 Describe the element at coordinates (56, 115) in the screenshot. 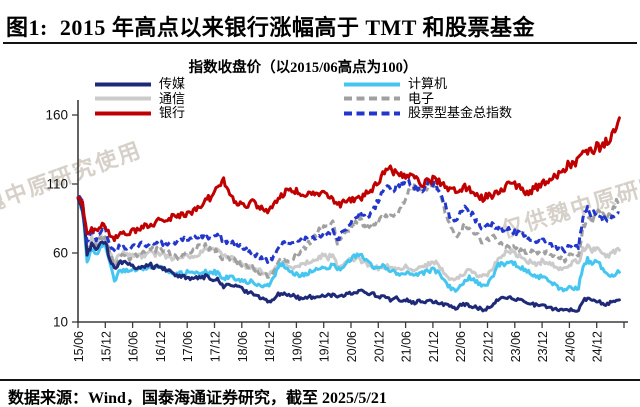

I see `y-tick-label: 160` at that location.